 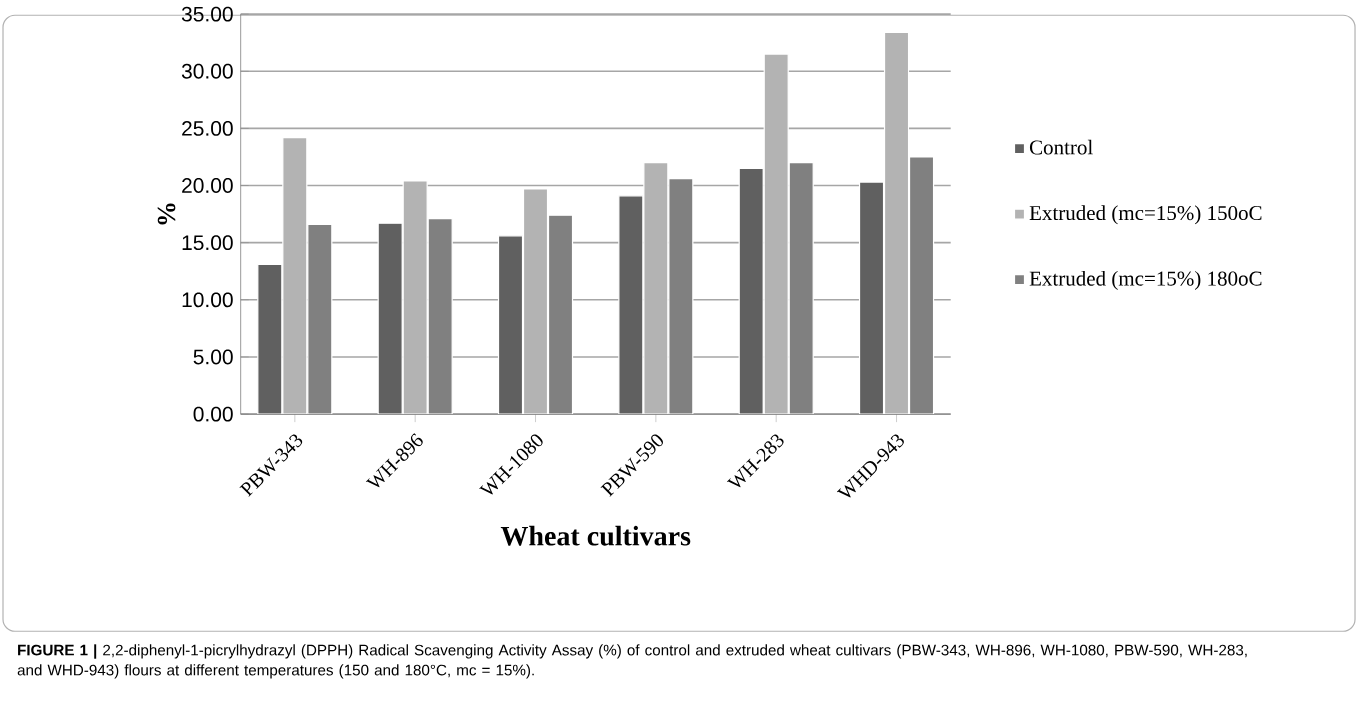 I want to click on y-tick-label: 30.00, so click(x=207, y=71).